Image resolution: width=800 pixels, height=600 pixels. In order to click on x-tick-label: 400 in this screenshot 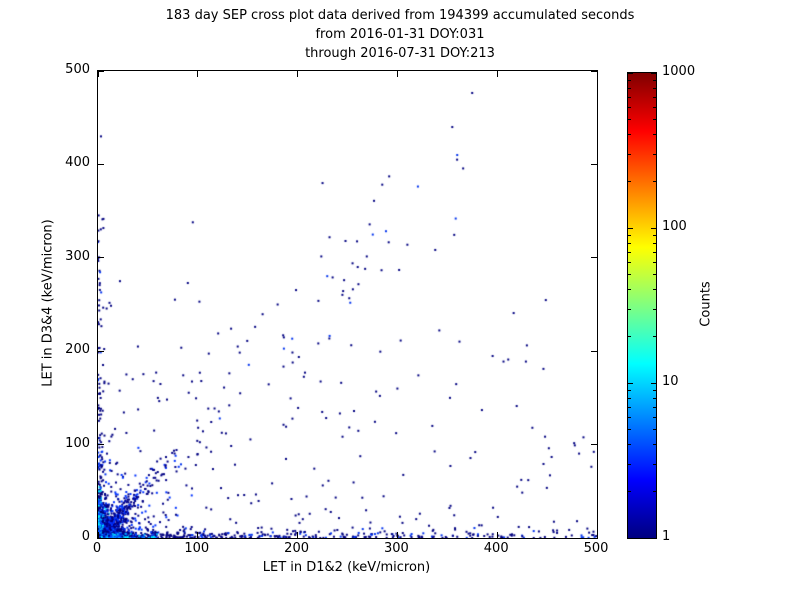, I will do `click(496, 548)`.